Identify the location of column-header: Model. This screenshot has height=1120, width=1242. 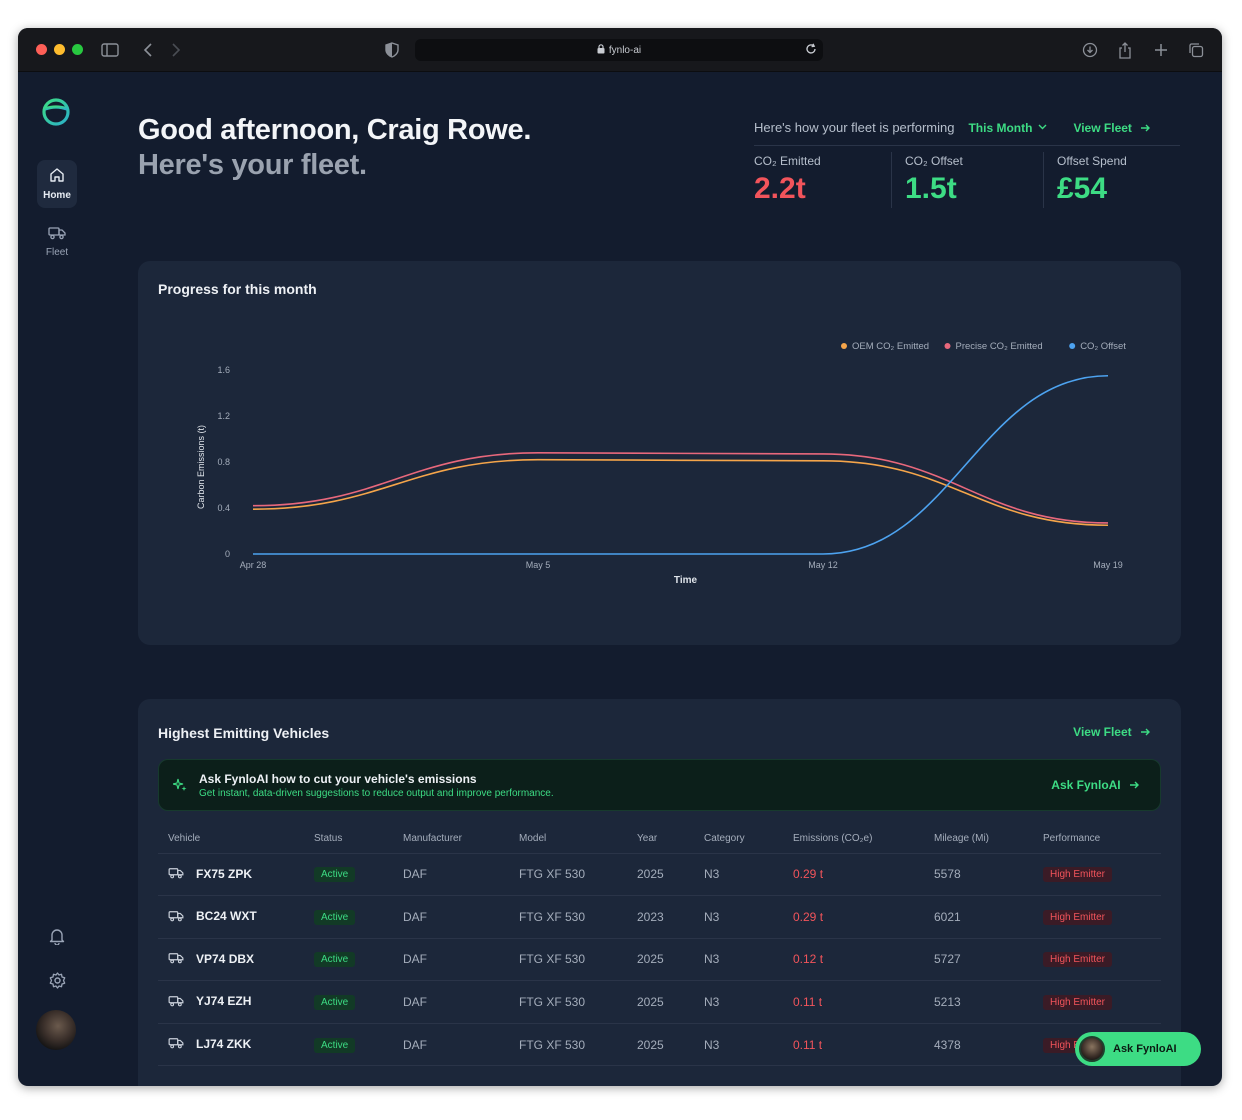
(568, 839).